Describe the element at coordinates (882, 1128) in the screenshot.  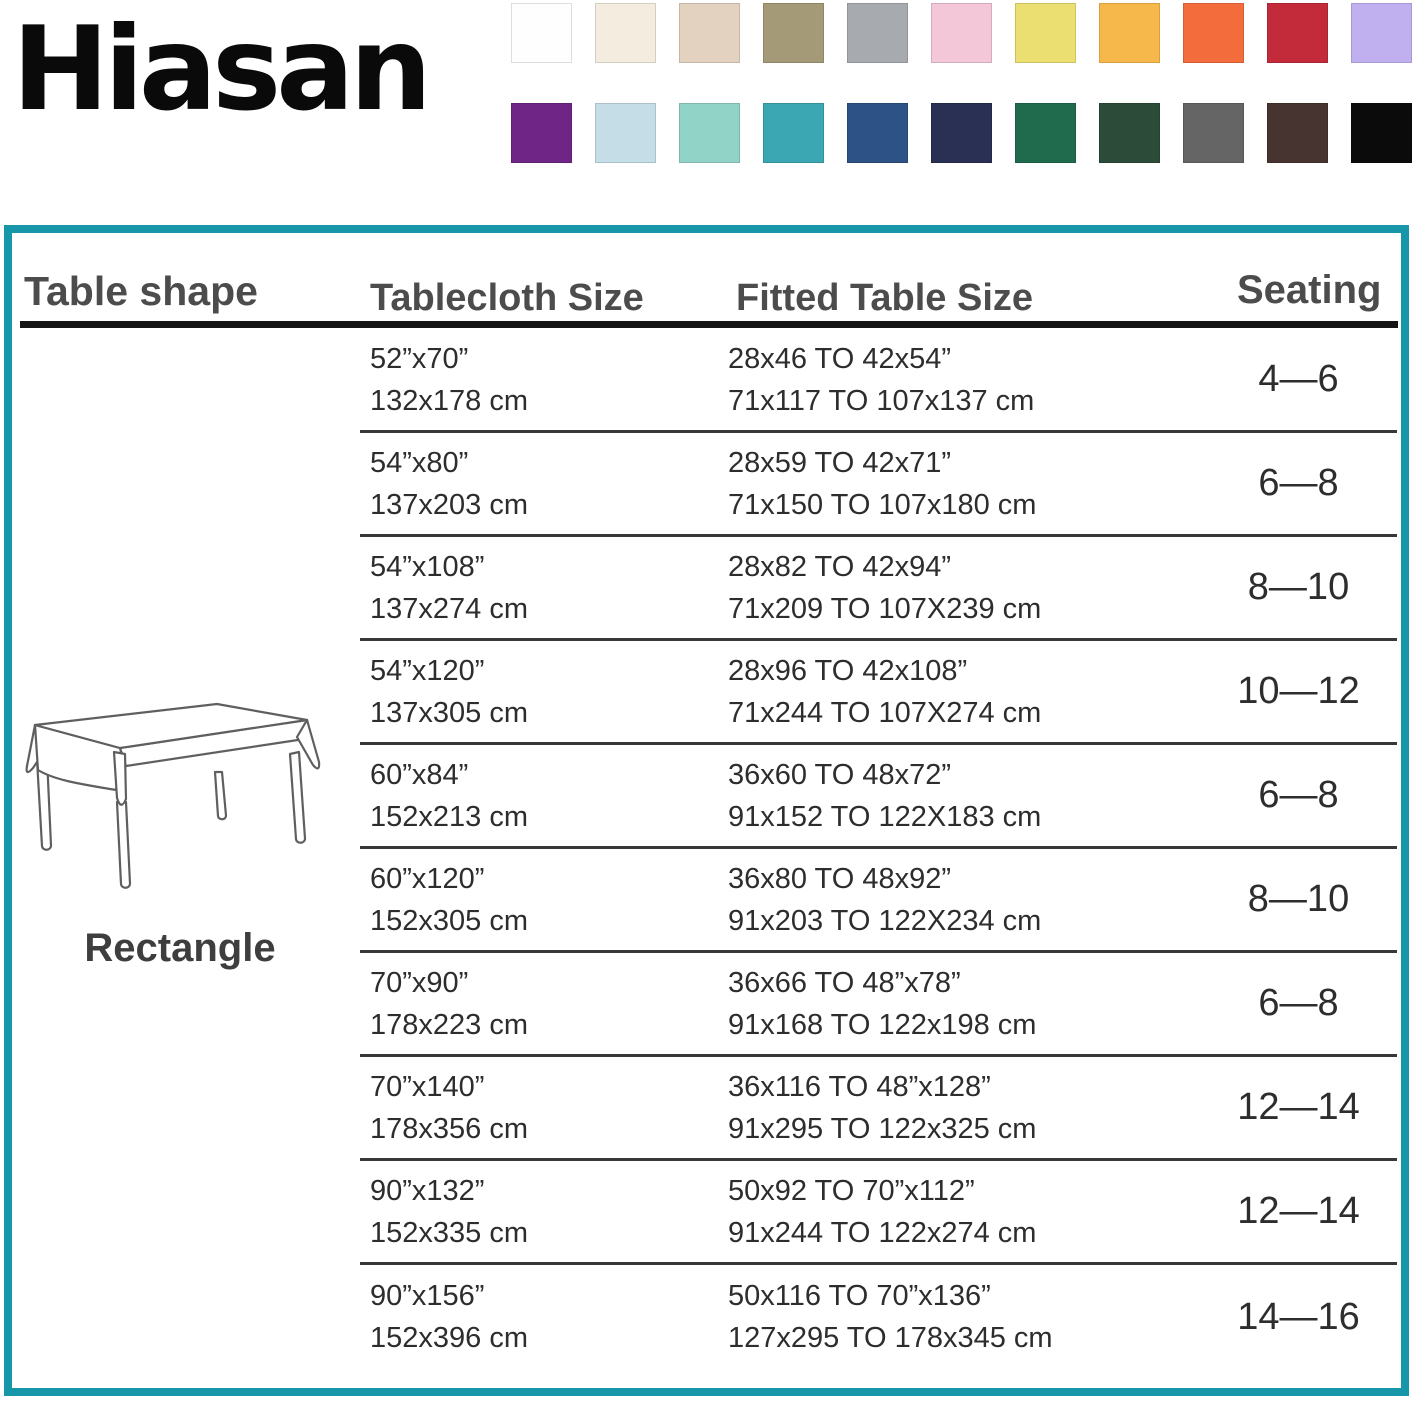
I see `fitted-size-cm: 91x295 TO 122x325 cm` at that location.